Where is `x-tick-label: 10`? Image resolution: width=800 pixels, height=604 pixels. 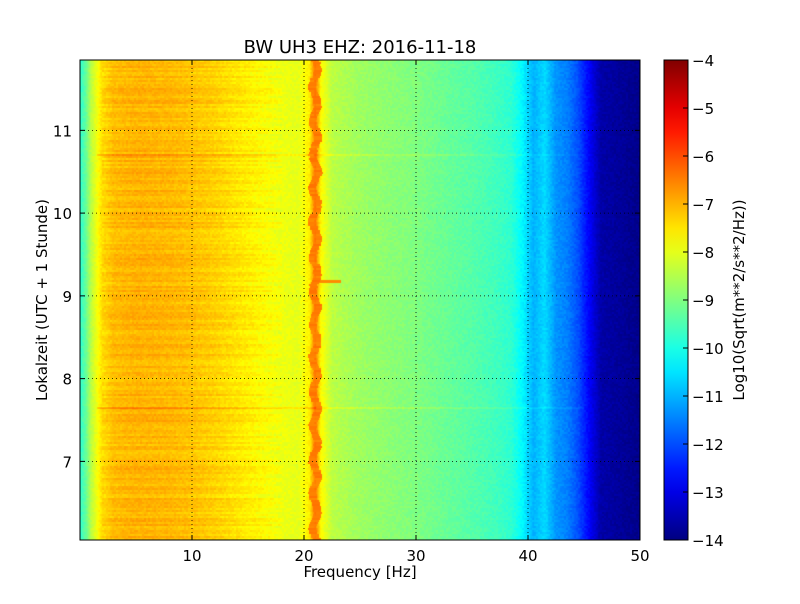
x-tick-label: 10 is located at coordinates (191, 556).